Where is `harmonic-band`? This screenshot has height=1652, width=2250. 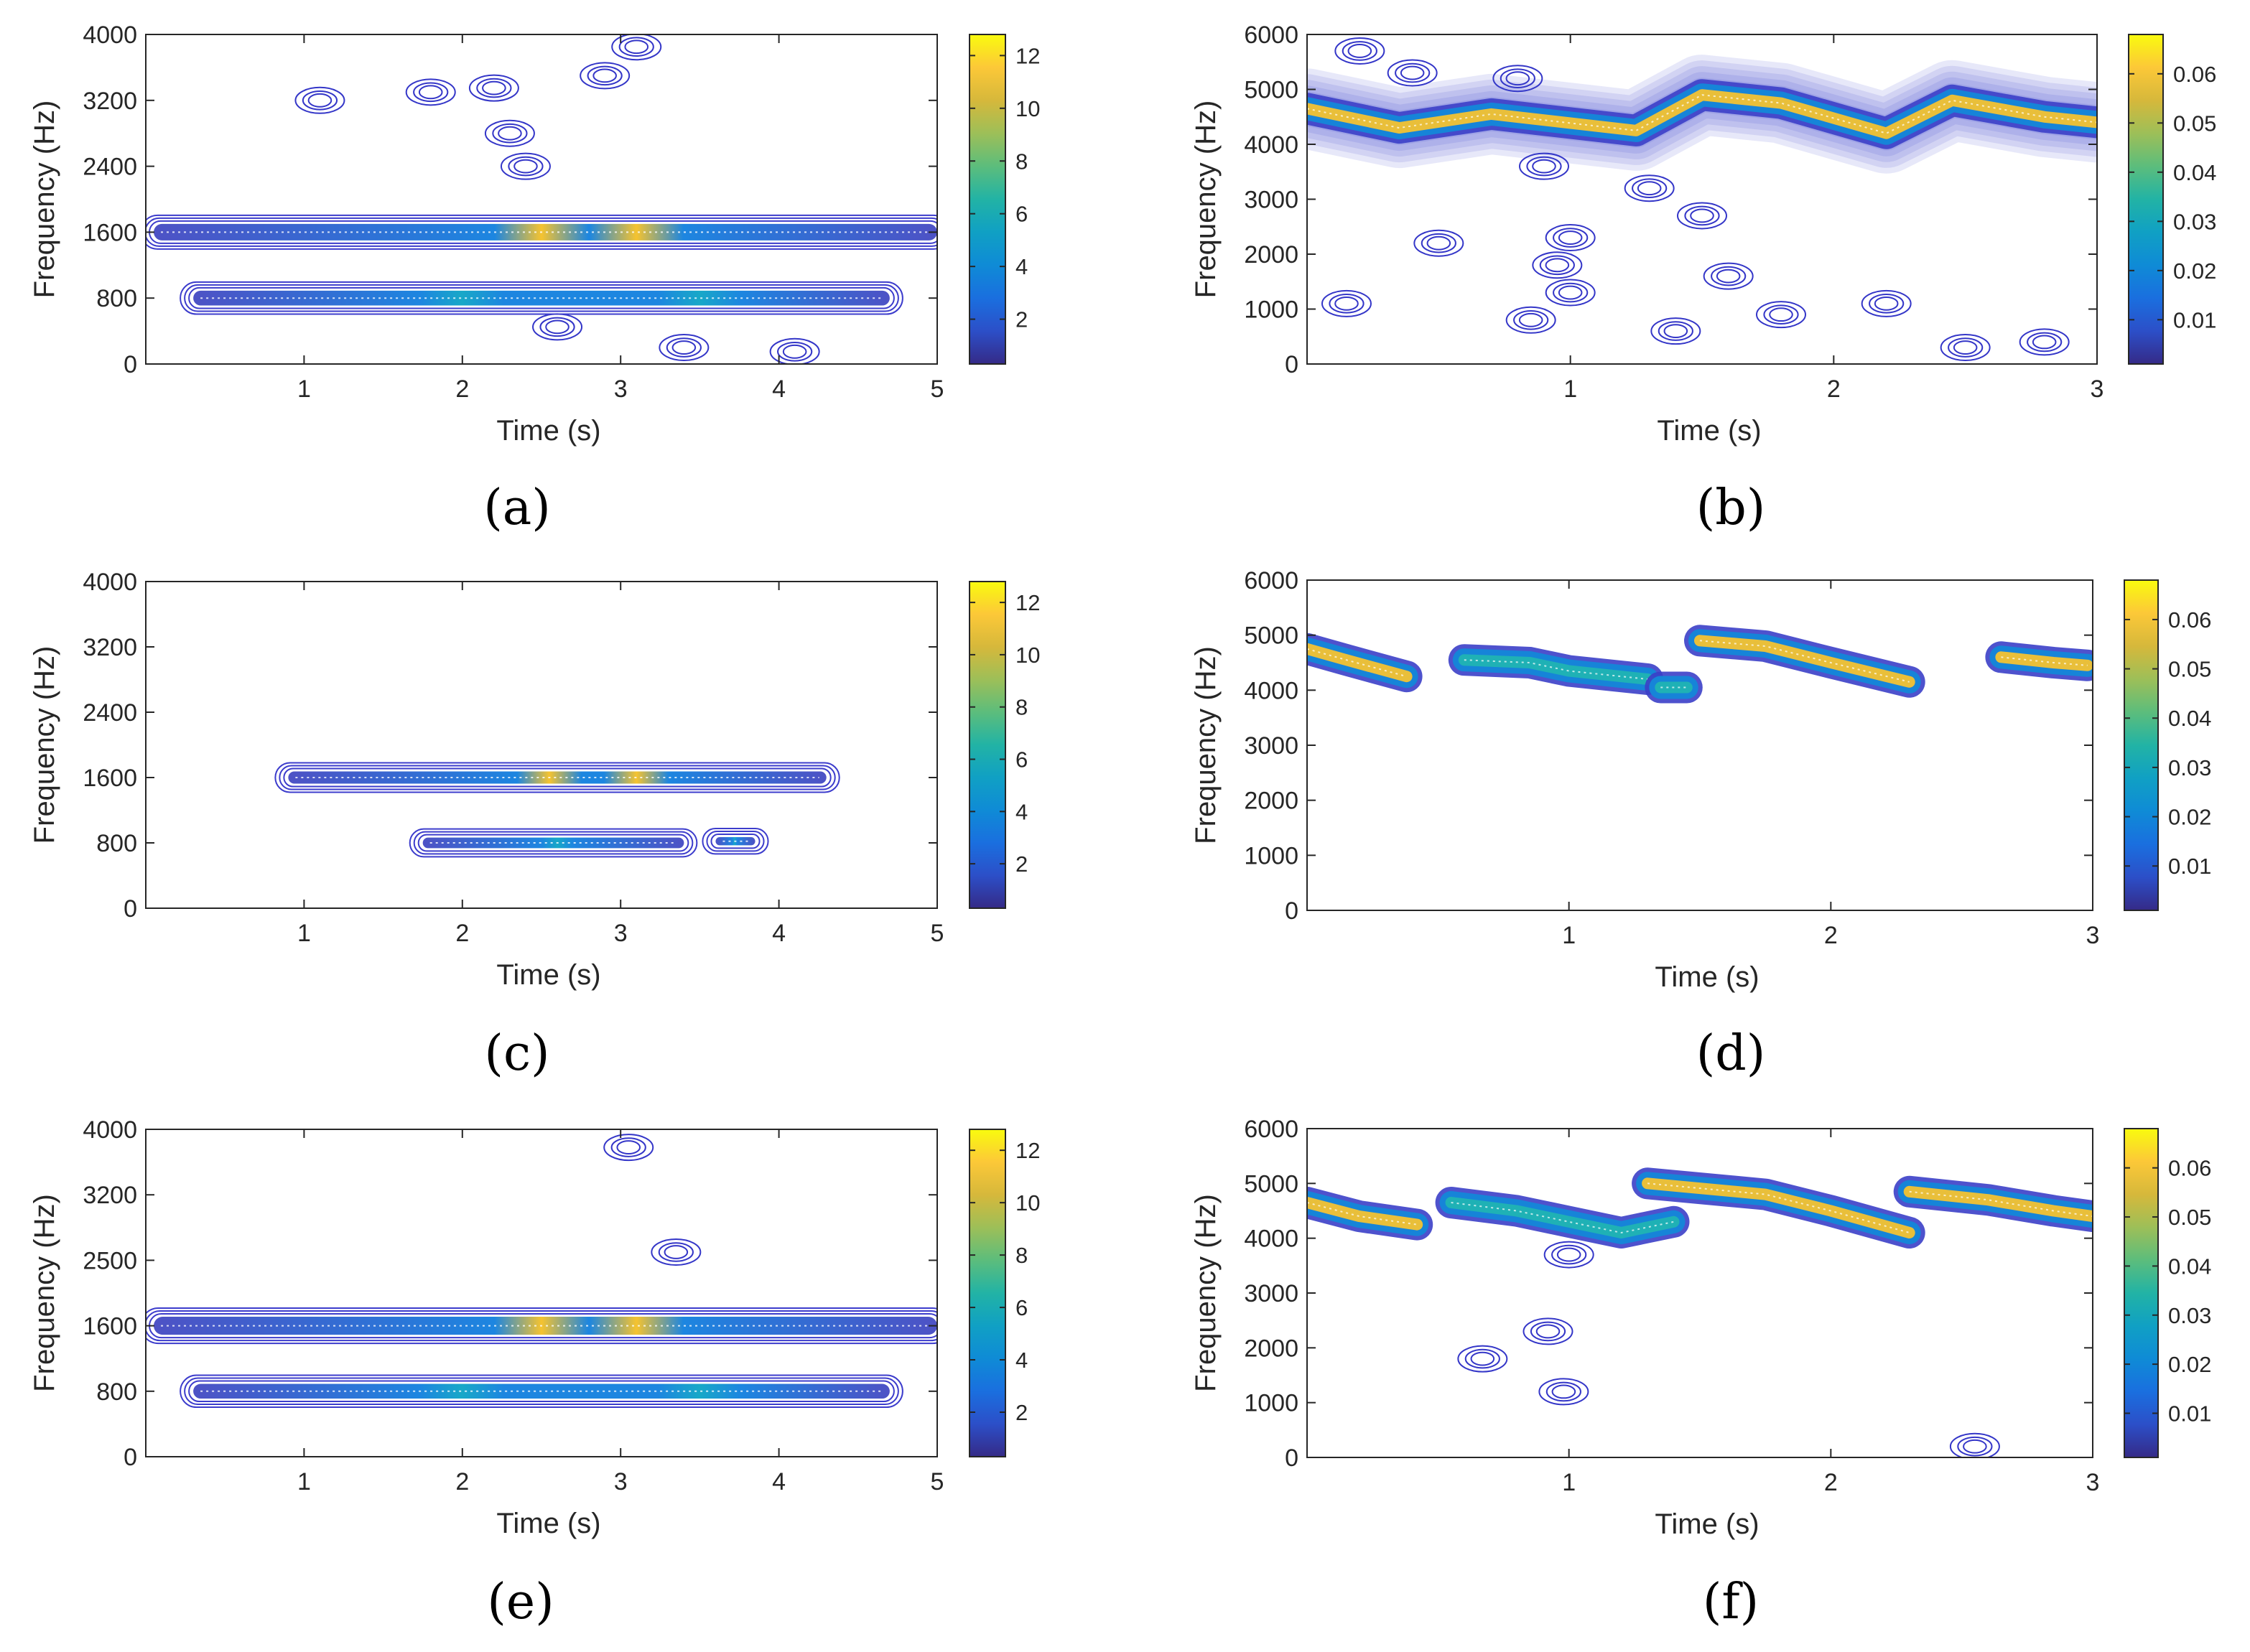
harmonic-band is located at coordinates (553, 843).